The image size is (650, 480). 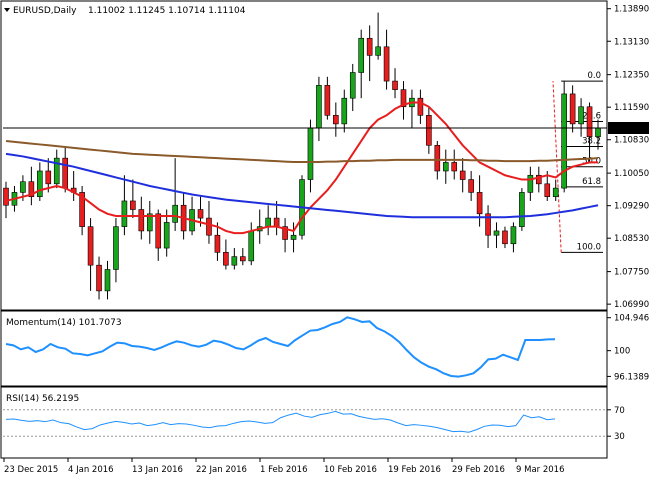 I want to click on rsi-tick-label: 70, so click(x=619, y=411).